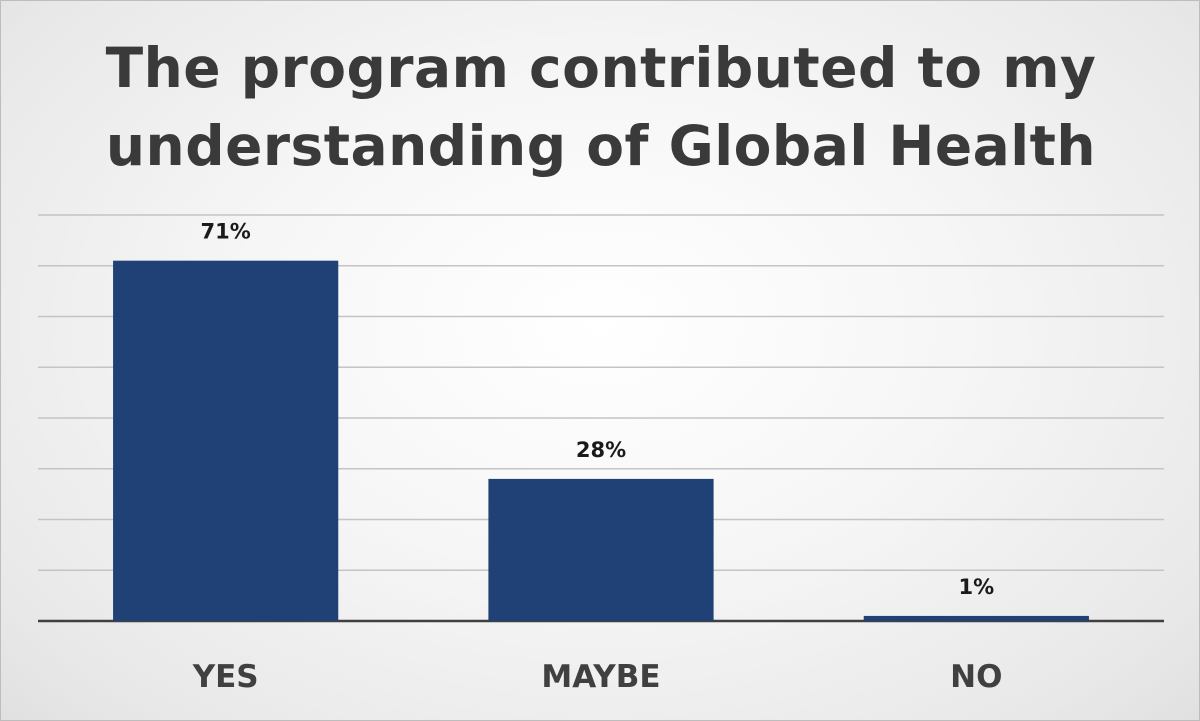  Describe the element at coordinates (976, 677) in the screenshot. I see `category-label-no: NO` at that location.